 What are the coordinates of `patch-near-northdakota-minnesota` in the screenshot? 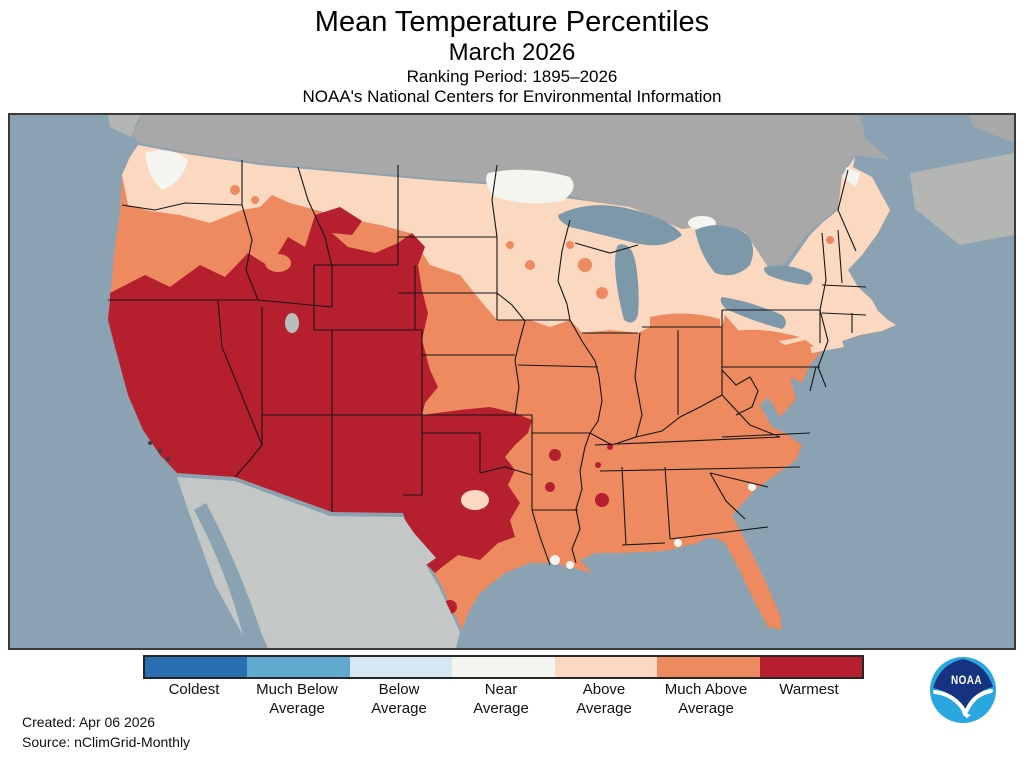 It's located at (530, 186).